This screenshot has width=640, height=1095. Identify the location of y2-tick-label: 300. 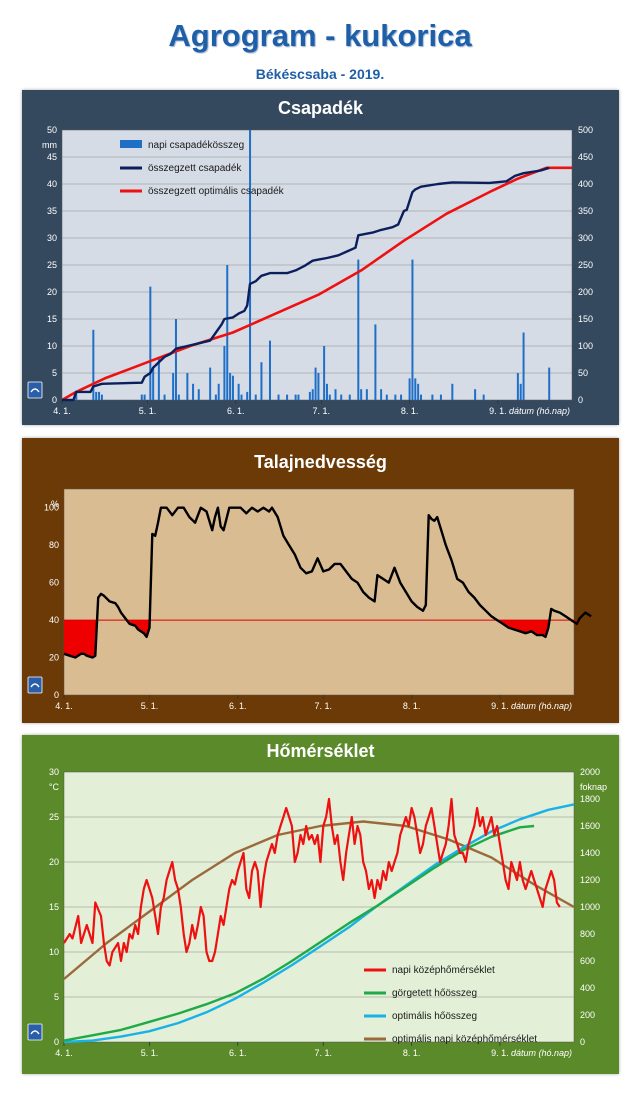
(585, 238).